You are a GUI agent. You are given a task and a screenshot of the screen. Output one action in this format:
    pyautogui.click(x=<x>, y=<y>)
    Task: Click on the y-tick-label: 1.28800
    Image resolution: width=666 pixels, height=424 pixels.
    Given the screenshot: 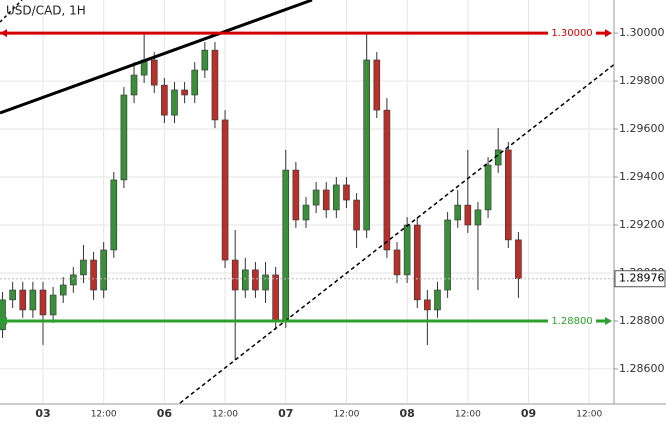 What is the action you would take?
    pyautogui.click(x=642, y=320)
    